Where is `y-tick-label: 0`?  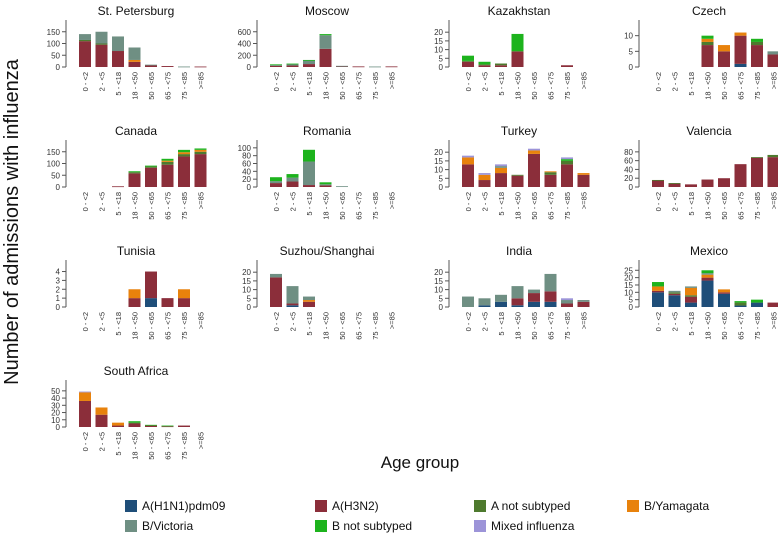
y-tick-label: 0 is located at coordinates (631, 187).